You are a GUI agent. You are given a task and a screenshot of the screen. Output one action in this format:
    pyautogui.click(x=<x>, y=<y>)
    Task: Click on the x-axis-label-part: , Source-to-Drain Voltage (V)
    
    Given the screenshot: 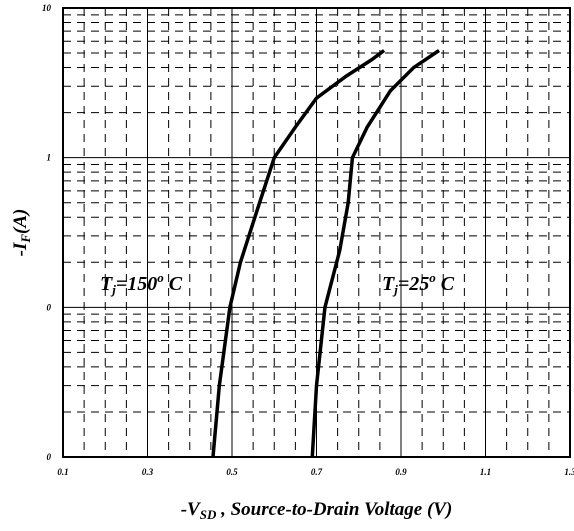 What is the action you would take?
    pyautogui.click(x=334, y=509)
    